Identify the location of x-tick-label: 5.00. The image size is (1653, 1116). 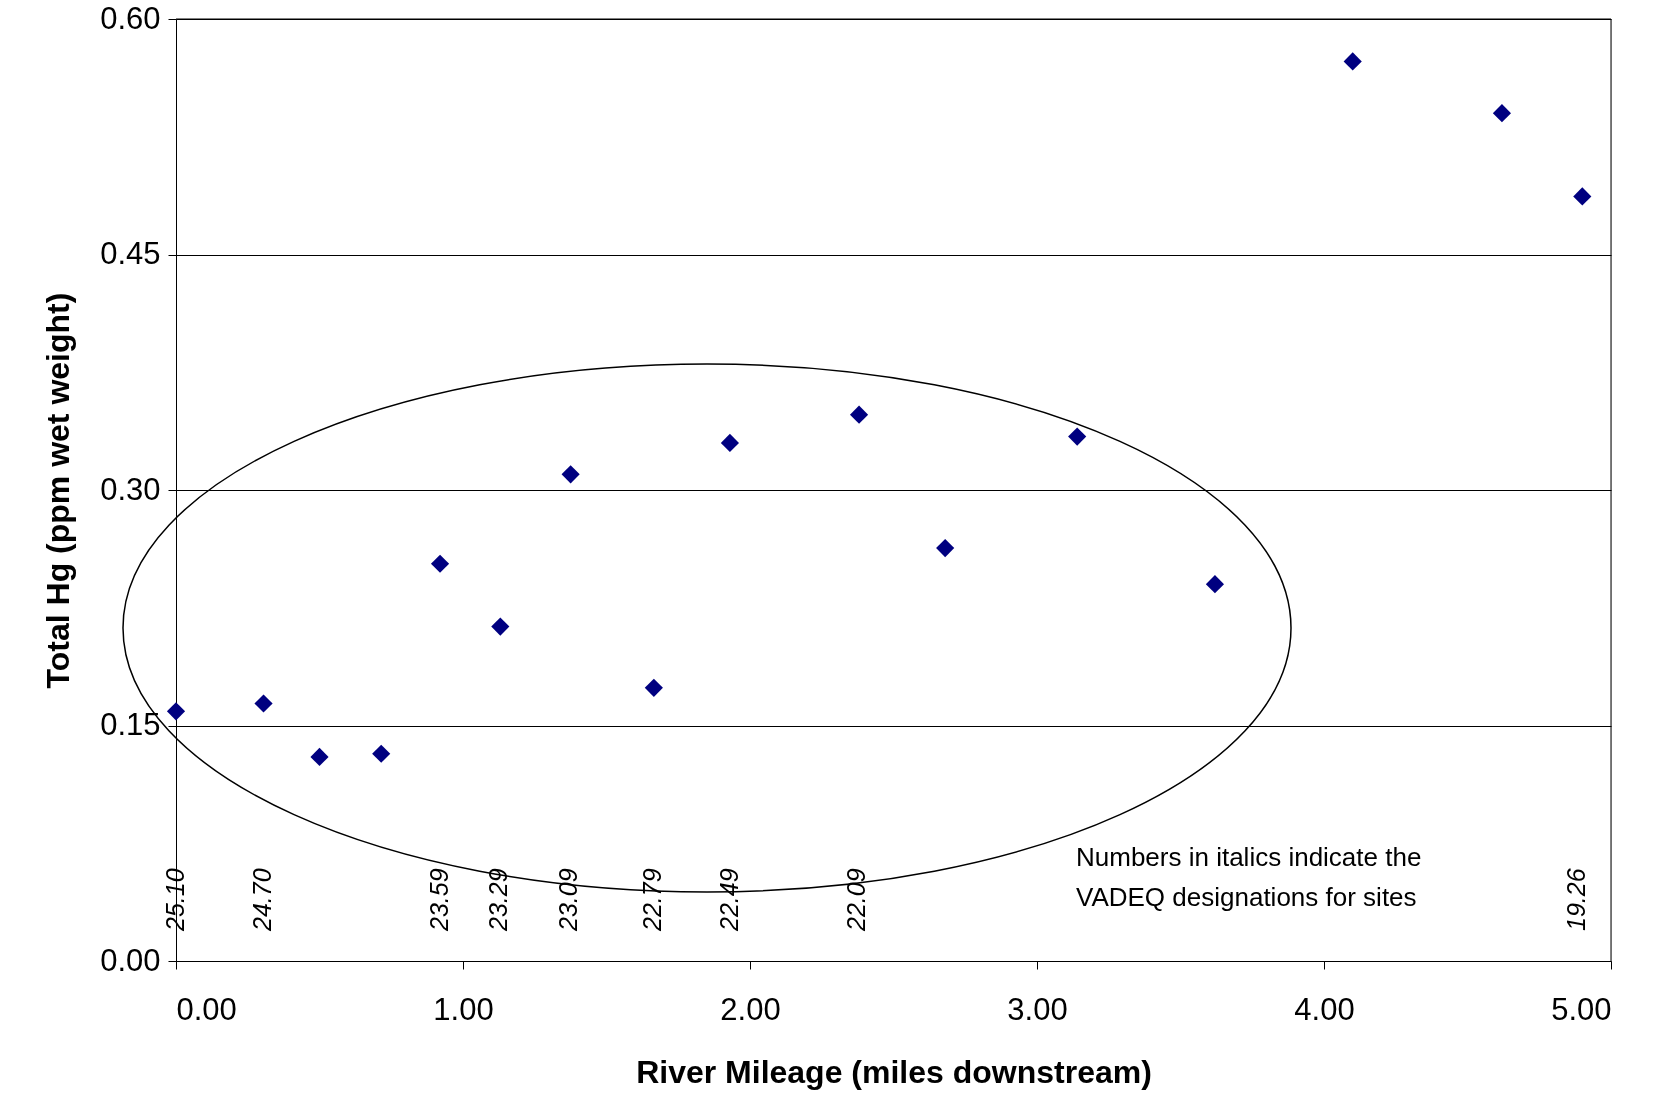
(1581, 1009).